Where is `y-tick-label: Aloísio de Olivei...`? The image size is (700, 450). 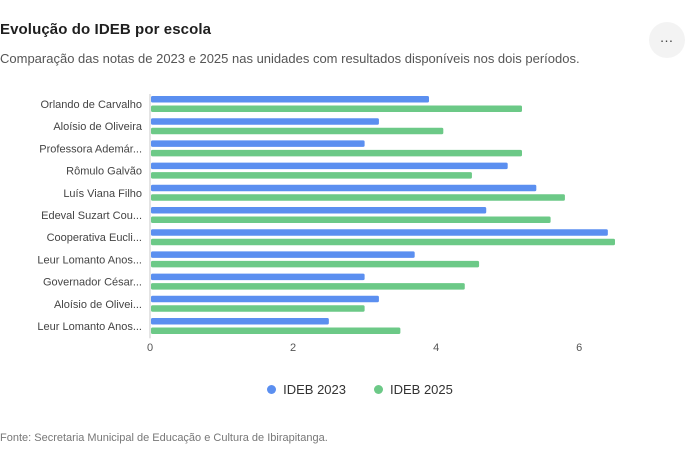 y-tick-label: Aloísio de Olivei... is located at coordinates (98, 305).